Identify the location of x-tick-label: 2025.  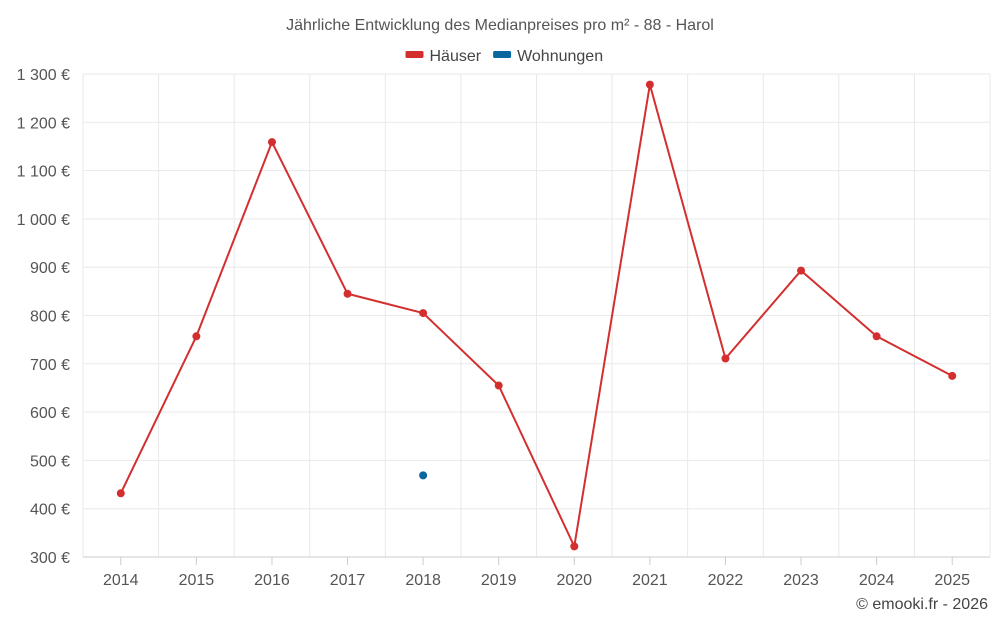
(952, 580).